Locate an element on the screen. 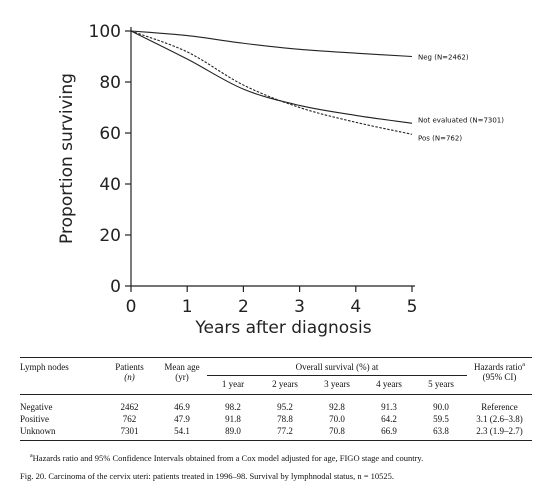 Image resolution: width=541 pixels, height=491 pixels. y-tick-label: 60 is located at coordinates (110, 134).